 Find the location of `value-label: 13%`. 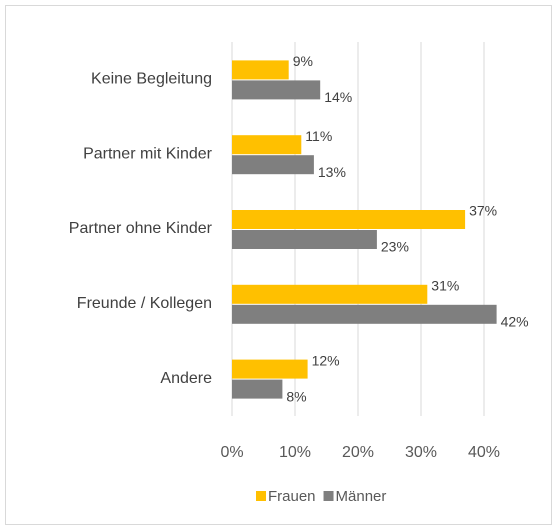

value-label: 13% is located at coordinates (332, 172).